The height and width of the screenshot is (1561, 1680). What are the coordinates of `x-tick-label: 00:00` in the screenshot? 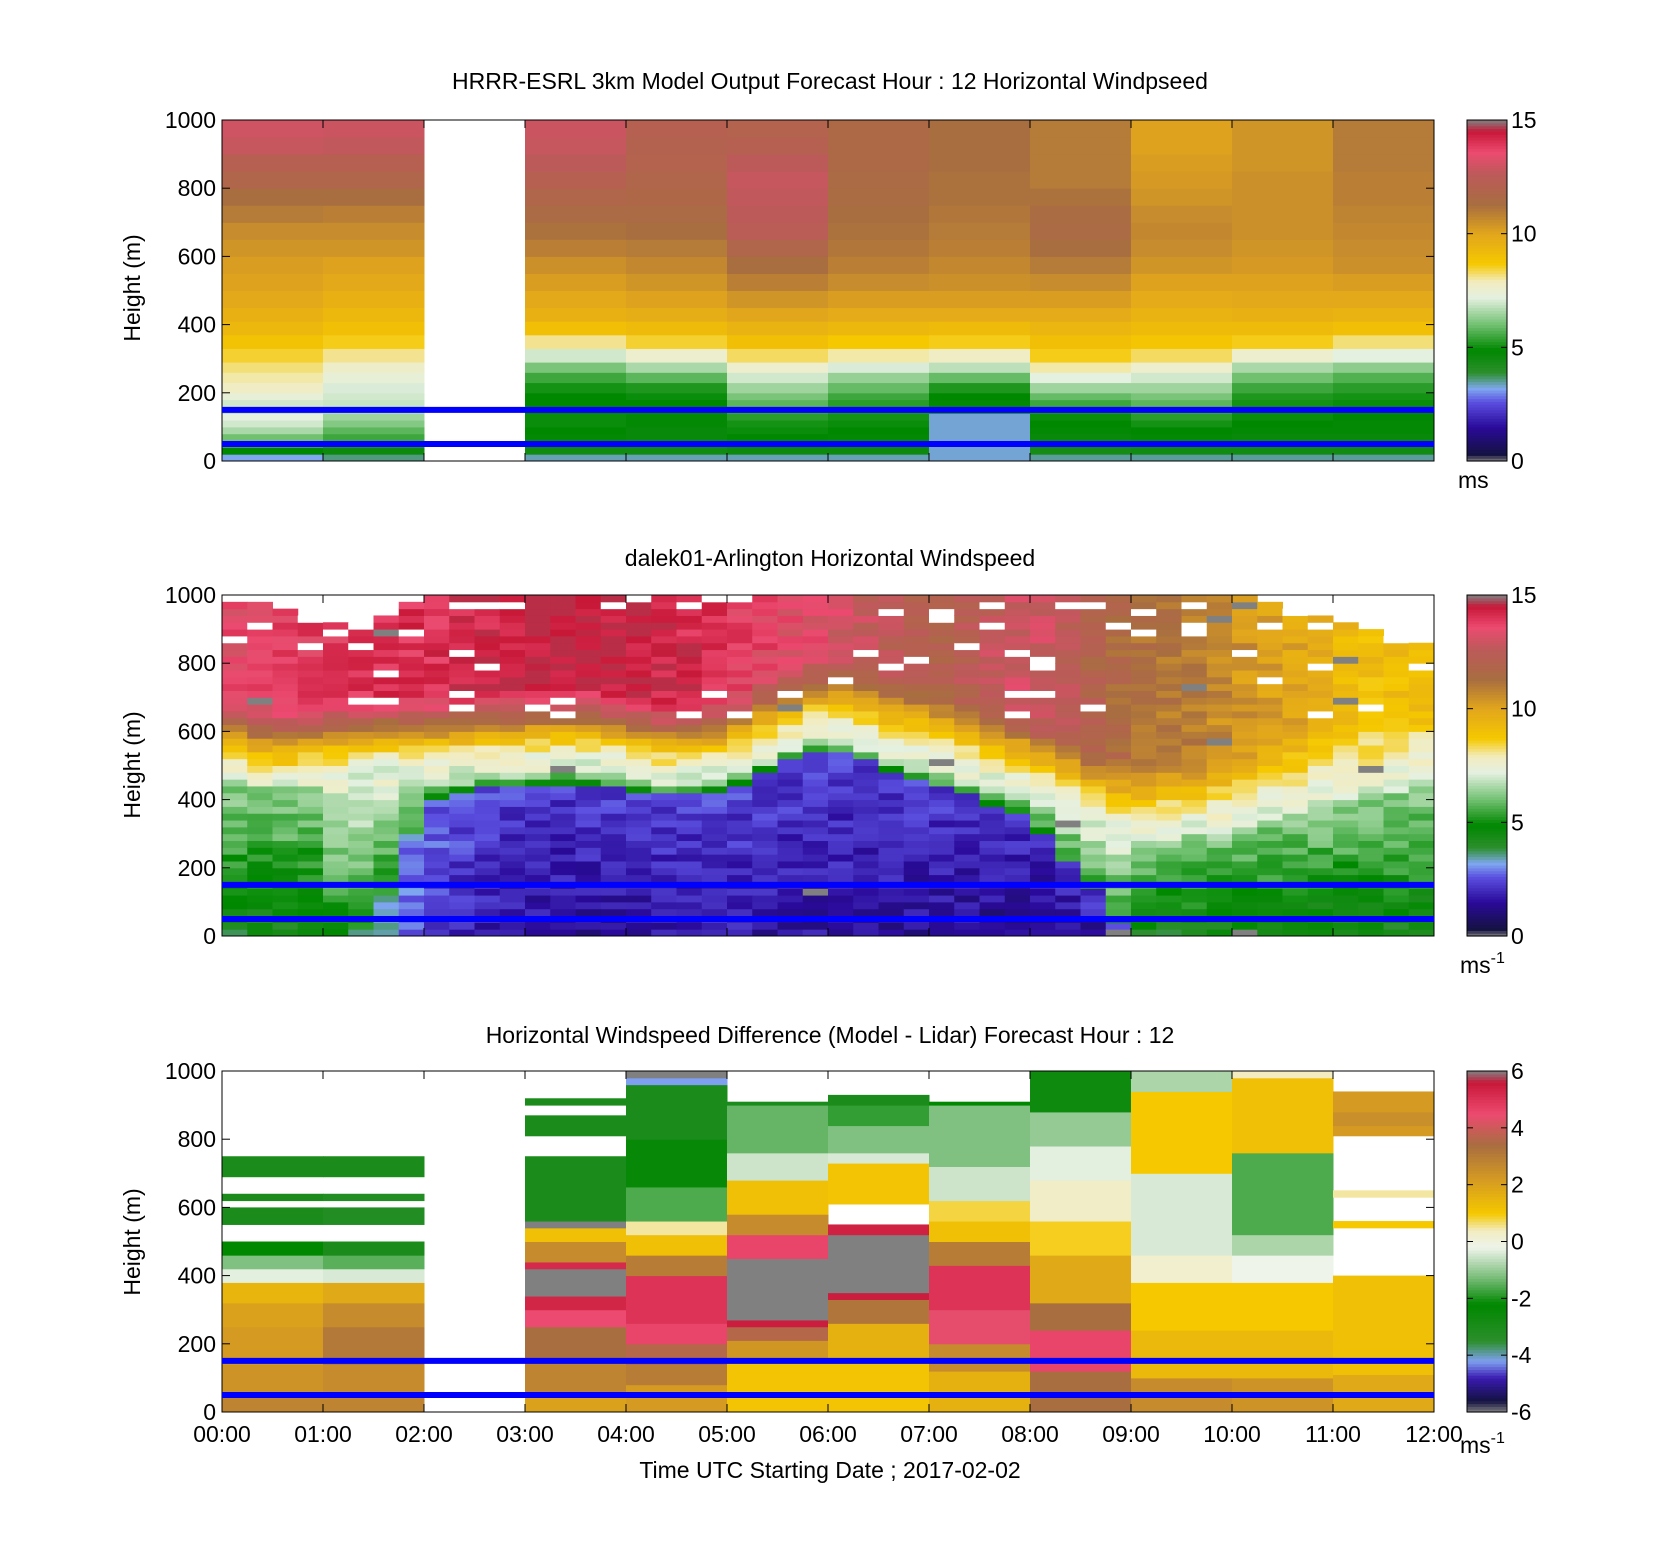 It's located at (222, 1434).